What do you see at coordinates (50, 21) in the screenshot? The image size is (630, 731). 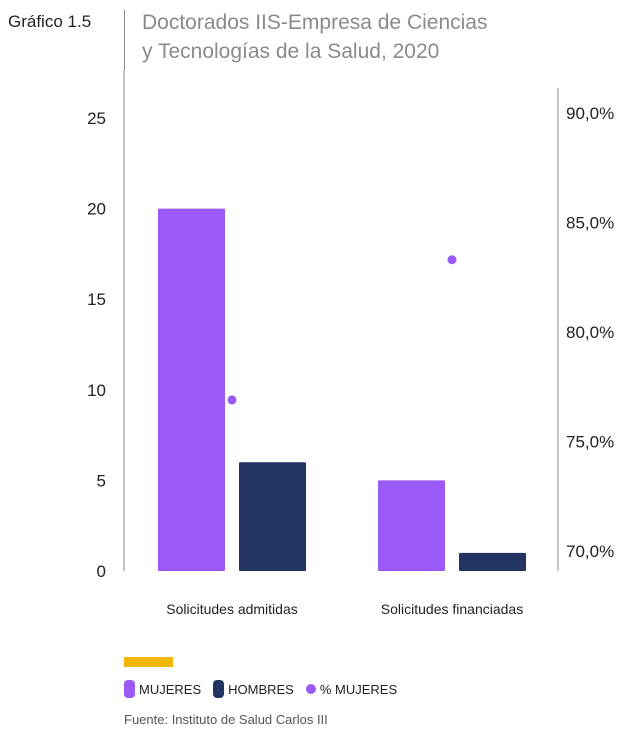 I see `figure-label: Gráfico 1.5` at bounding box center [50, 21].